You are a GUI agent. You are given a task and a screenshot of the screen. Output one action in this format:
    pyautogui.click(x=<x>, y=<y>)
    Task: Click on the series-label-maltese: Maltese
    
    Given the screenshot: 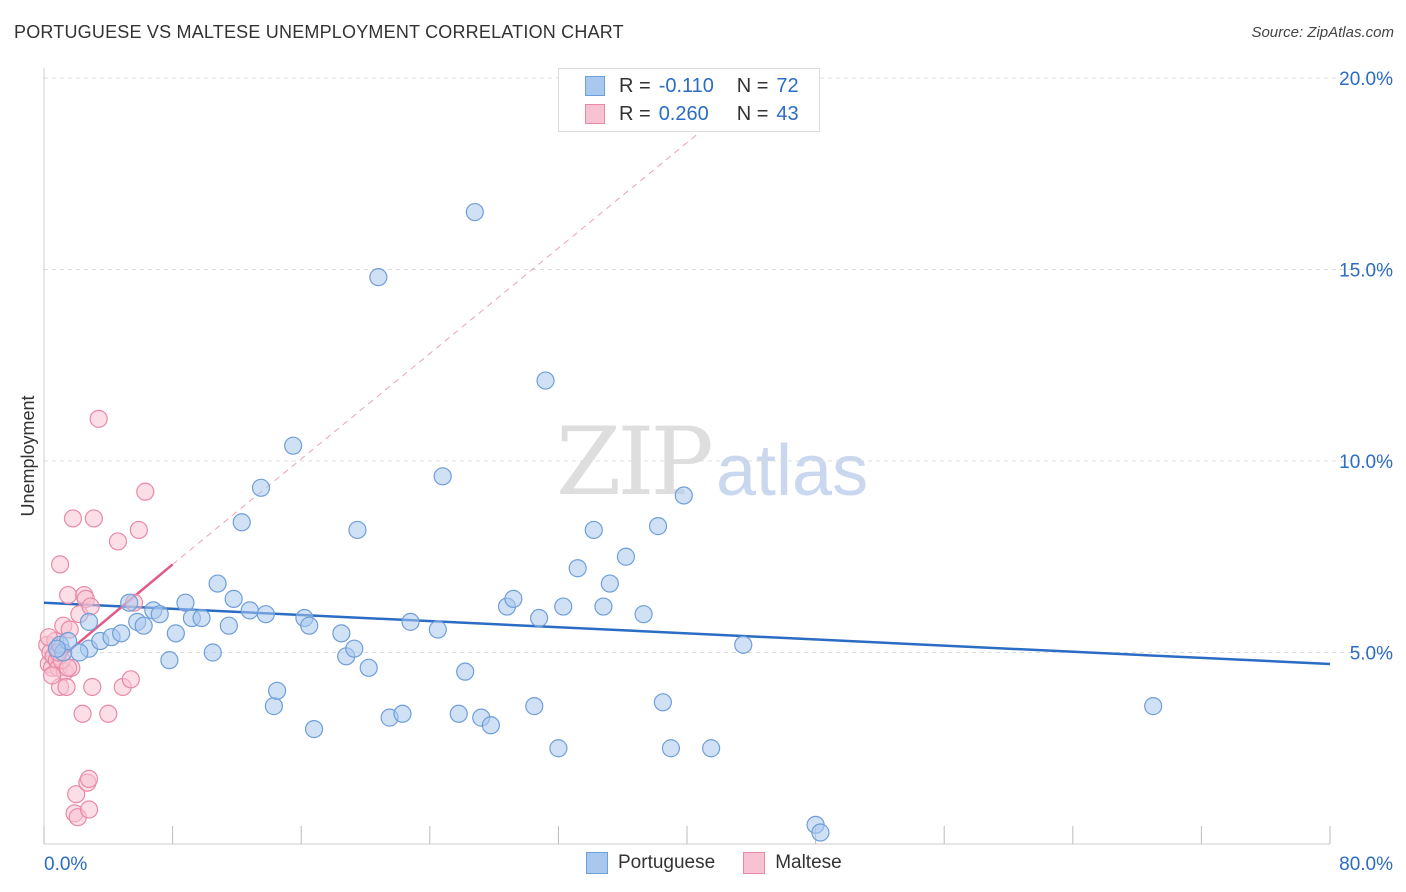 What is the action you would take?
    pyautogui.click(x=808, y=862)
    